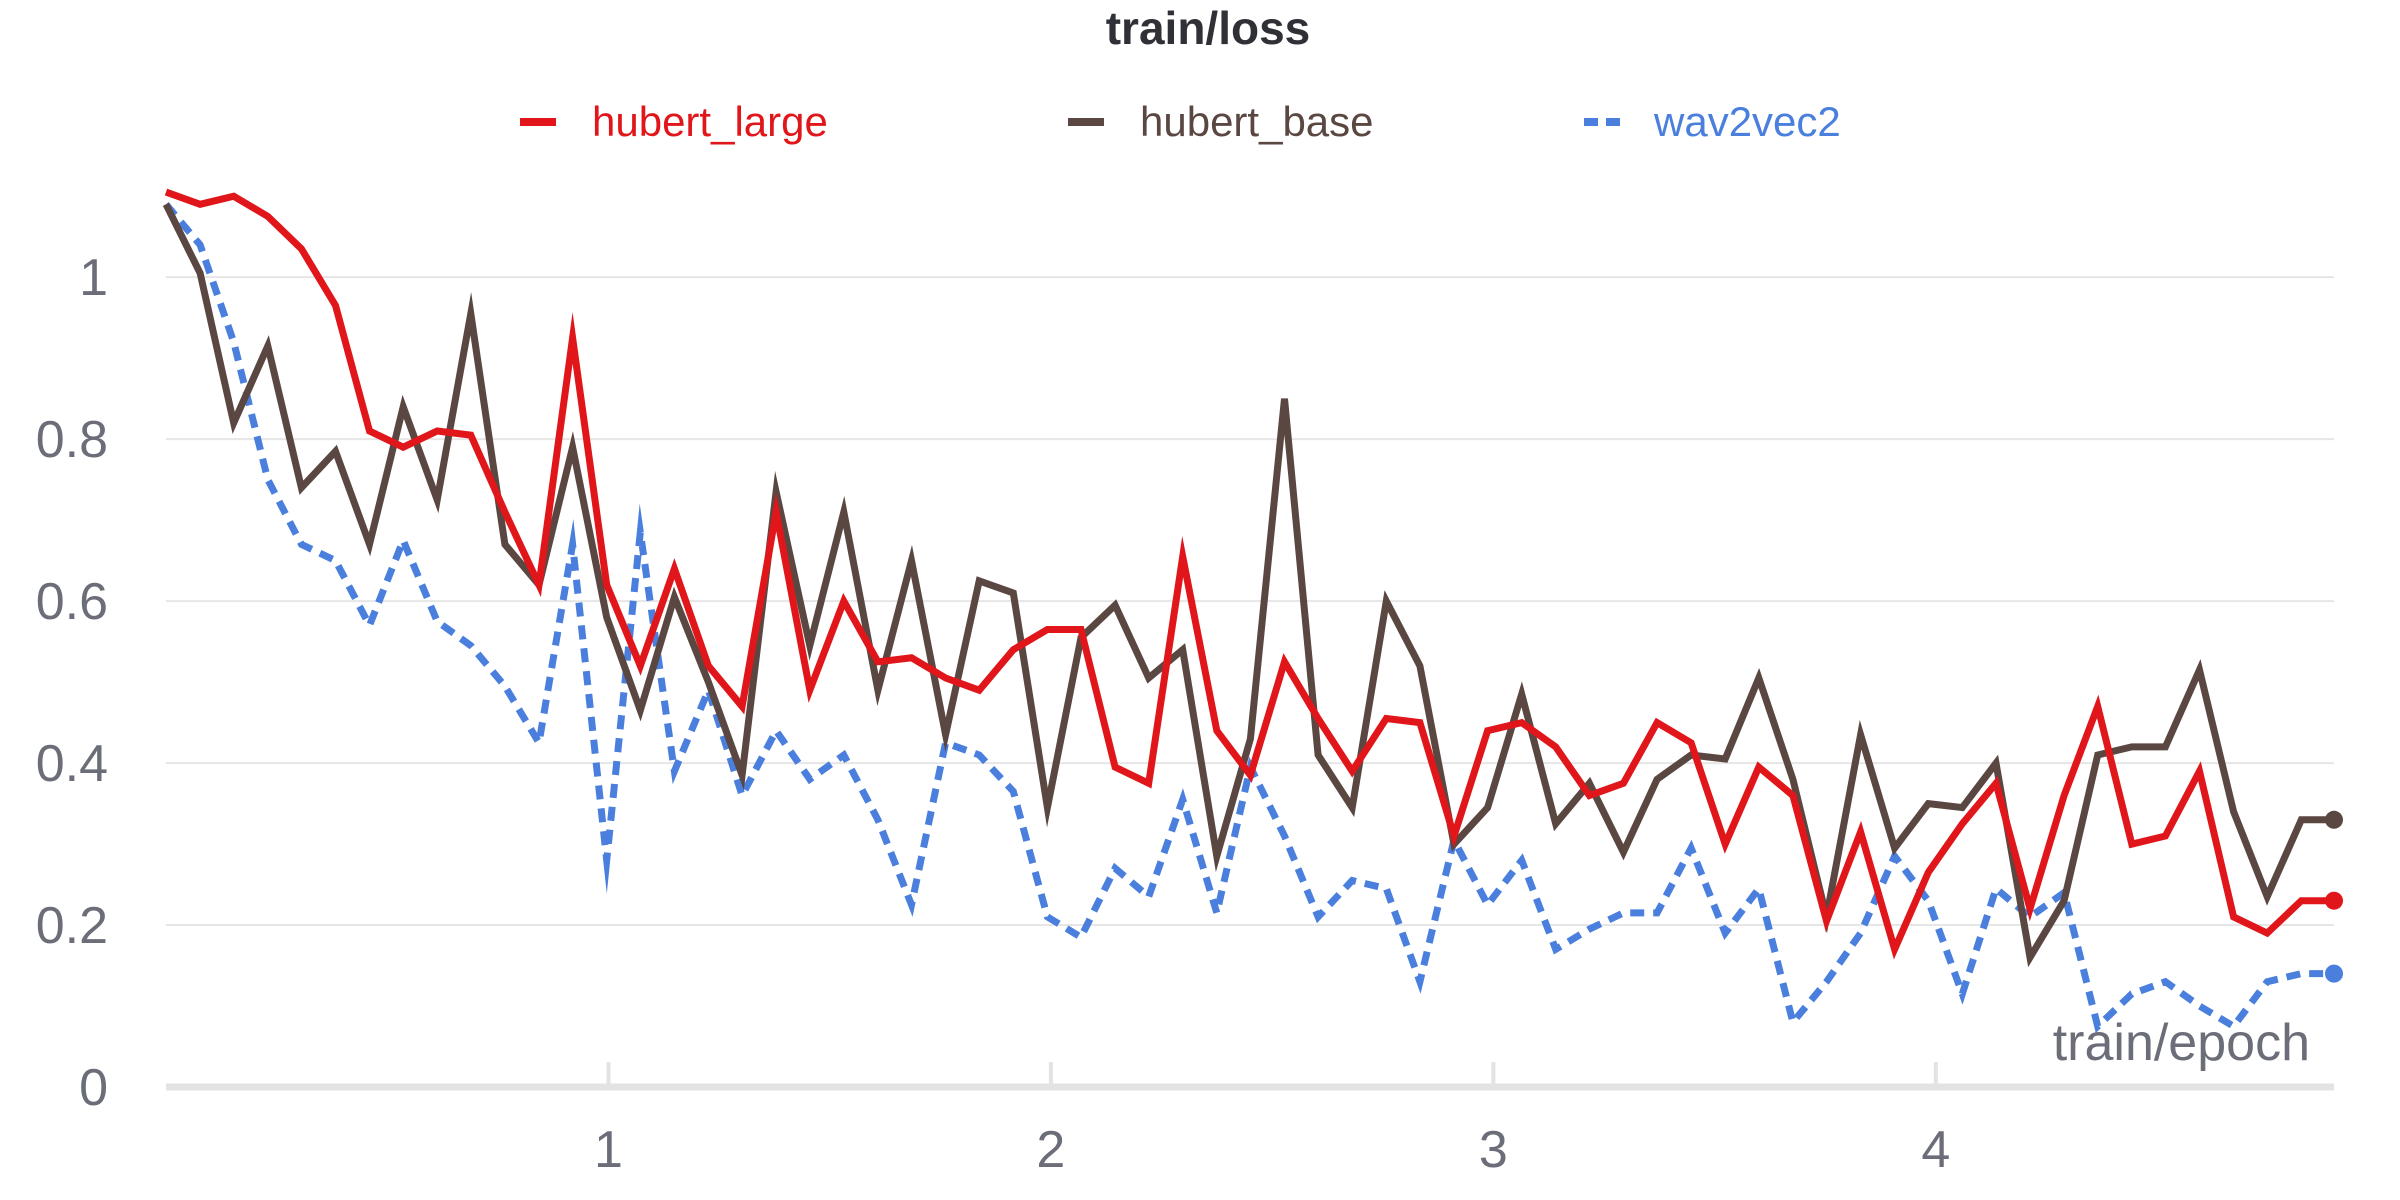  I want to click on legend-label-hubert-large: hubert_large, so click(710, 121).